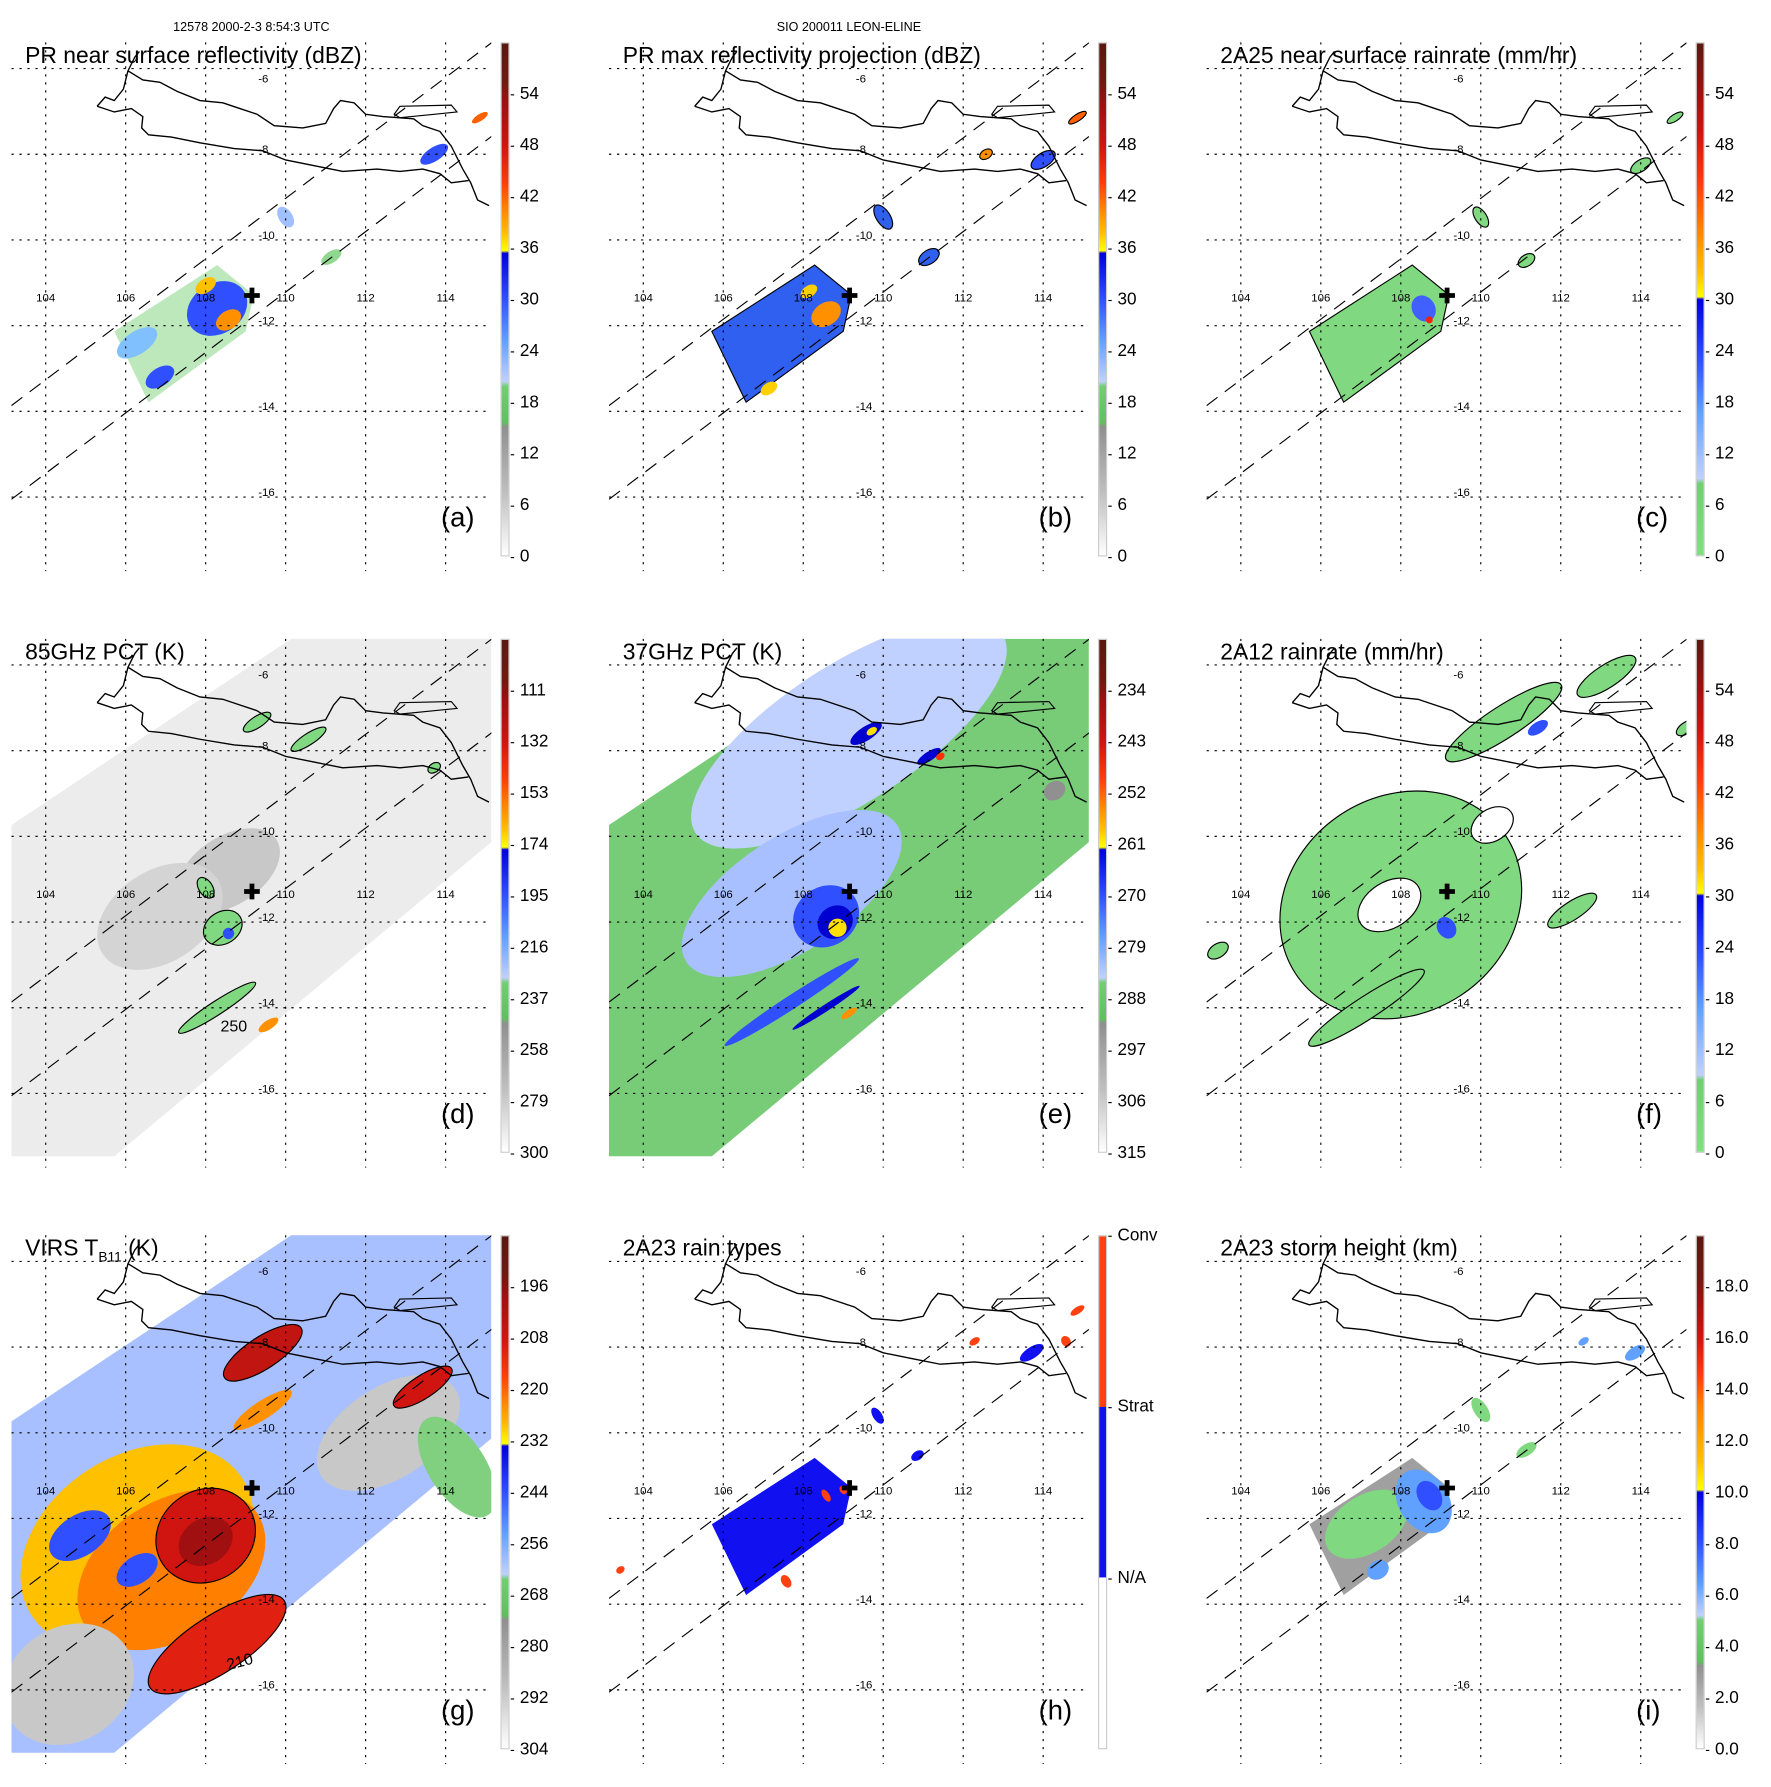  I want to click on colorbar-tick-label: 232, so click(529, 1441).